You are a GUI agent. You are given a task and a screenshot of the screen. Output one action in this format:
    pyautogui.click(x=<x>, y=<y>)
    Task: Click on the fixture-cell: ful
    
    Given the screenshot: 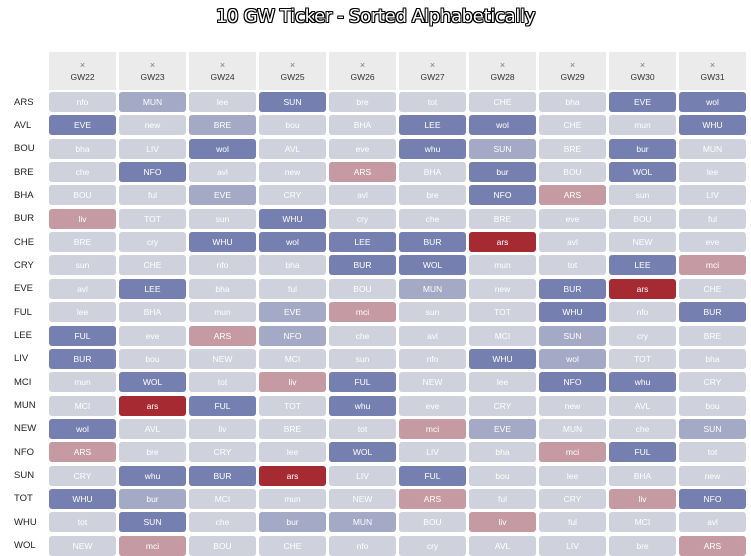 What is the action you would take?
    pyautogui.click(x=152, y=195)
    